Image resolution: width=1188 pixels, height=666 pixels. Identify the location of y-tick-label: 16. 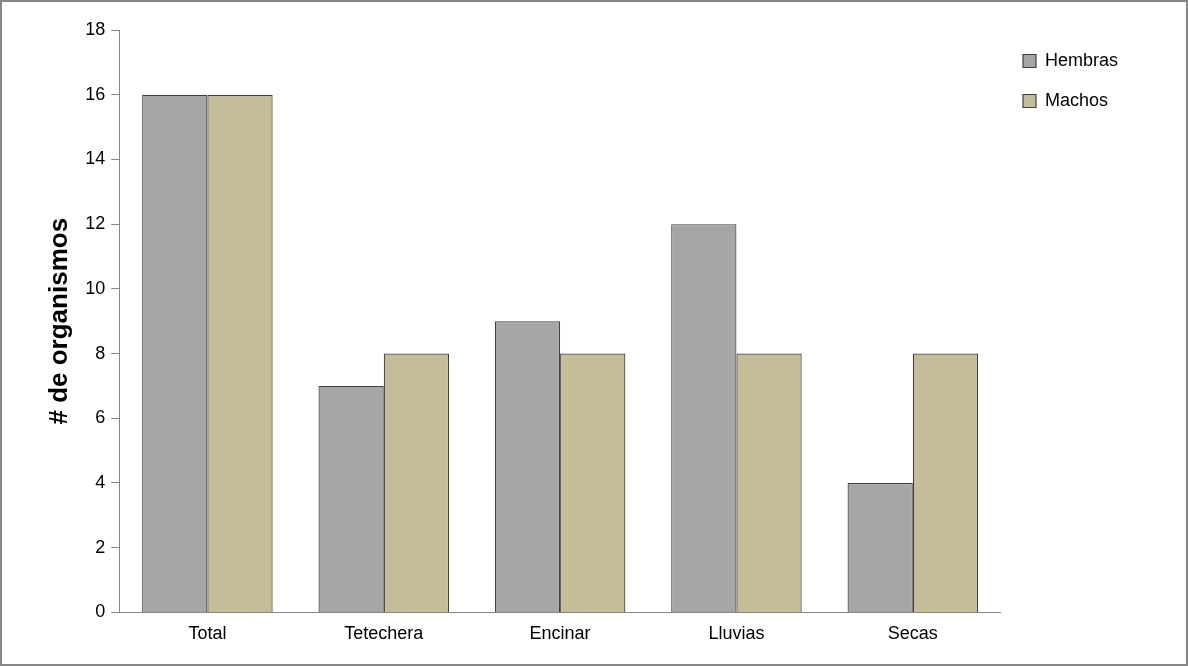
(95, 93).